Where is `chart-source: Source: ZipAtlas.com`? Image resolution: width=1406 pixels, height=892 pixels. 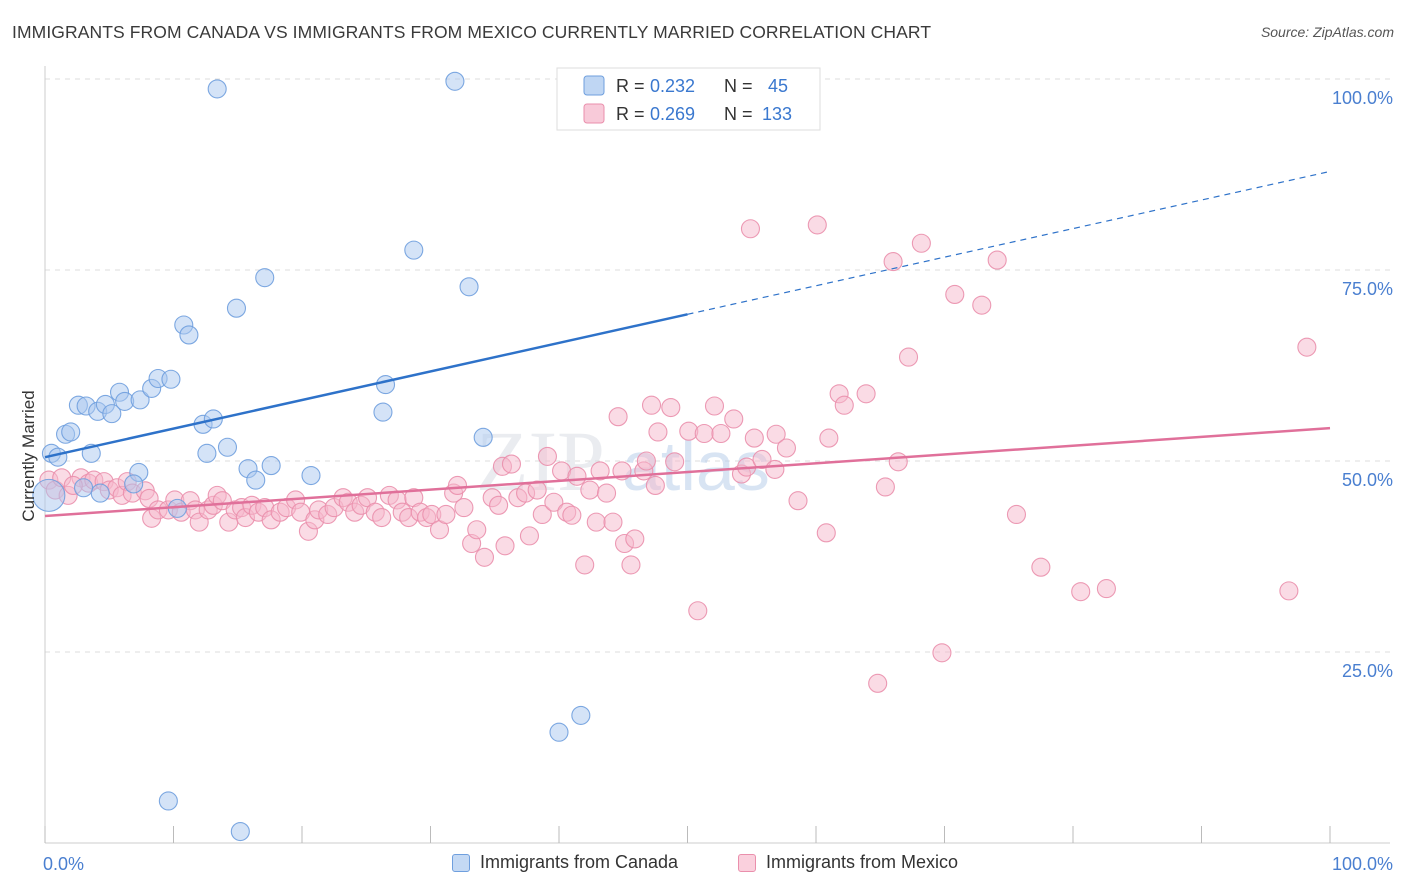
chart-source: Source: ZipAtlas.com is located at coordinates (1327, 32).